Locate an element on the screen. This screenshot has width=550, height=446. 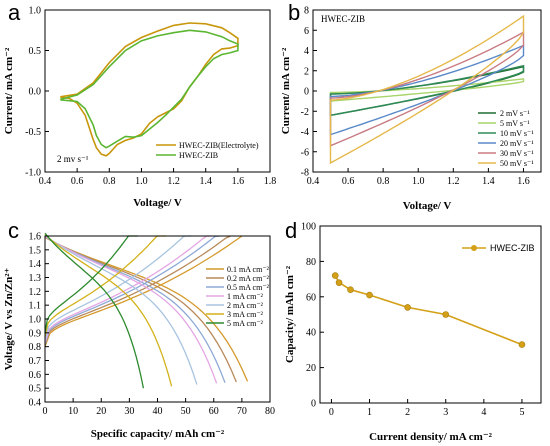
panel-d-legend-marker is located at coordinates (474, 248).